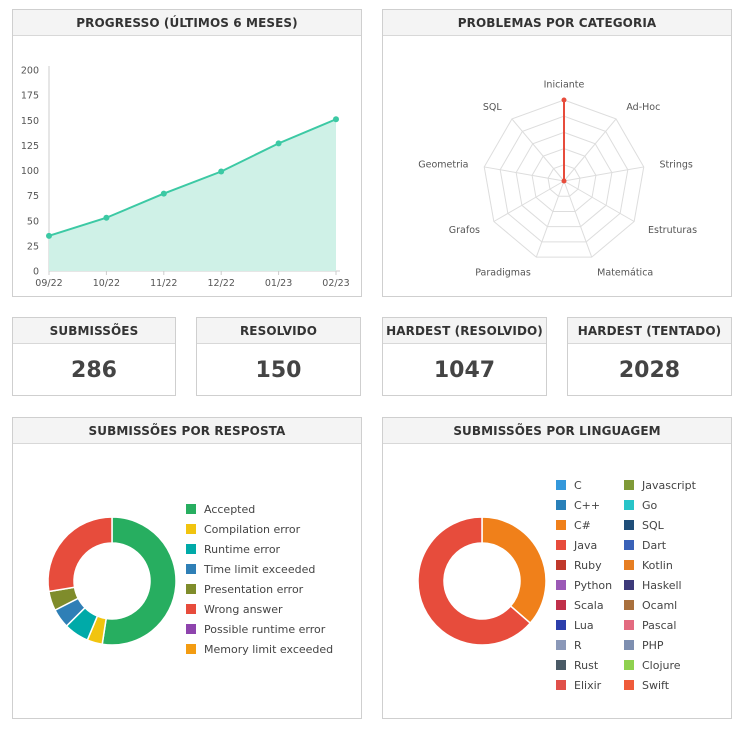 This screenshot has width=742, height=733. Describe the element at coordinates (588, 565) in the screenshot. I see `legend-label: Ruby` at that location.